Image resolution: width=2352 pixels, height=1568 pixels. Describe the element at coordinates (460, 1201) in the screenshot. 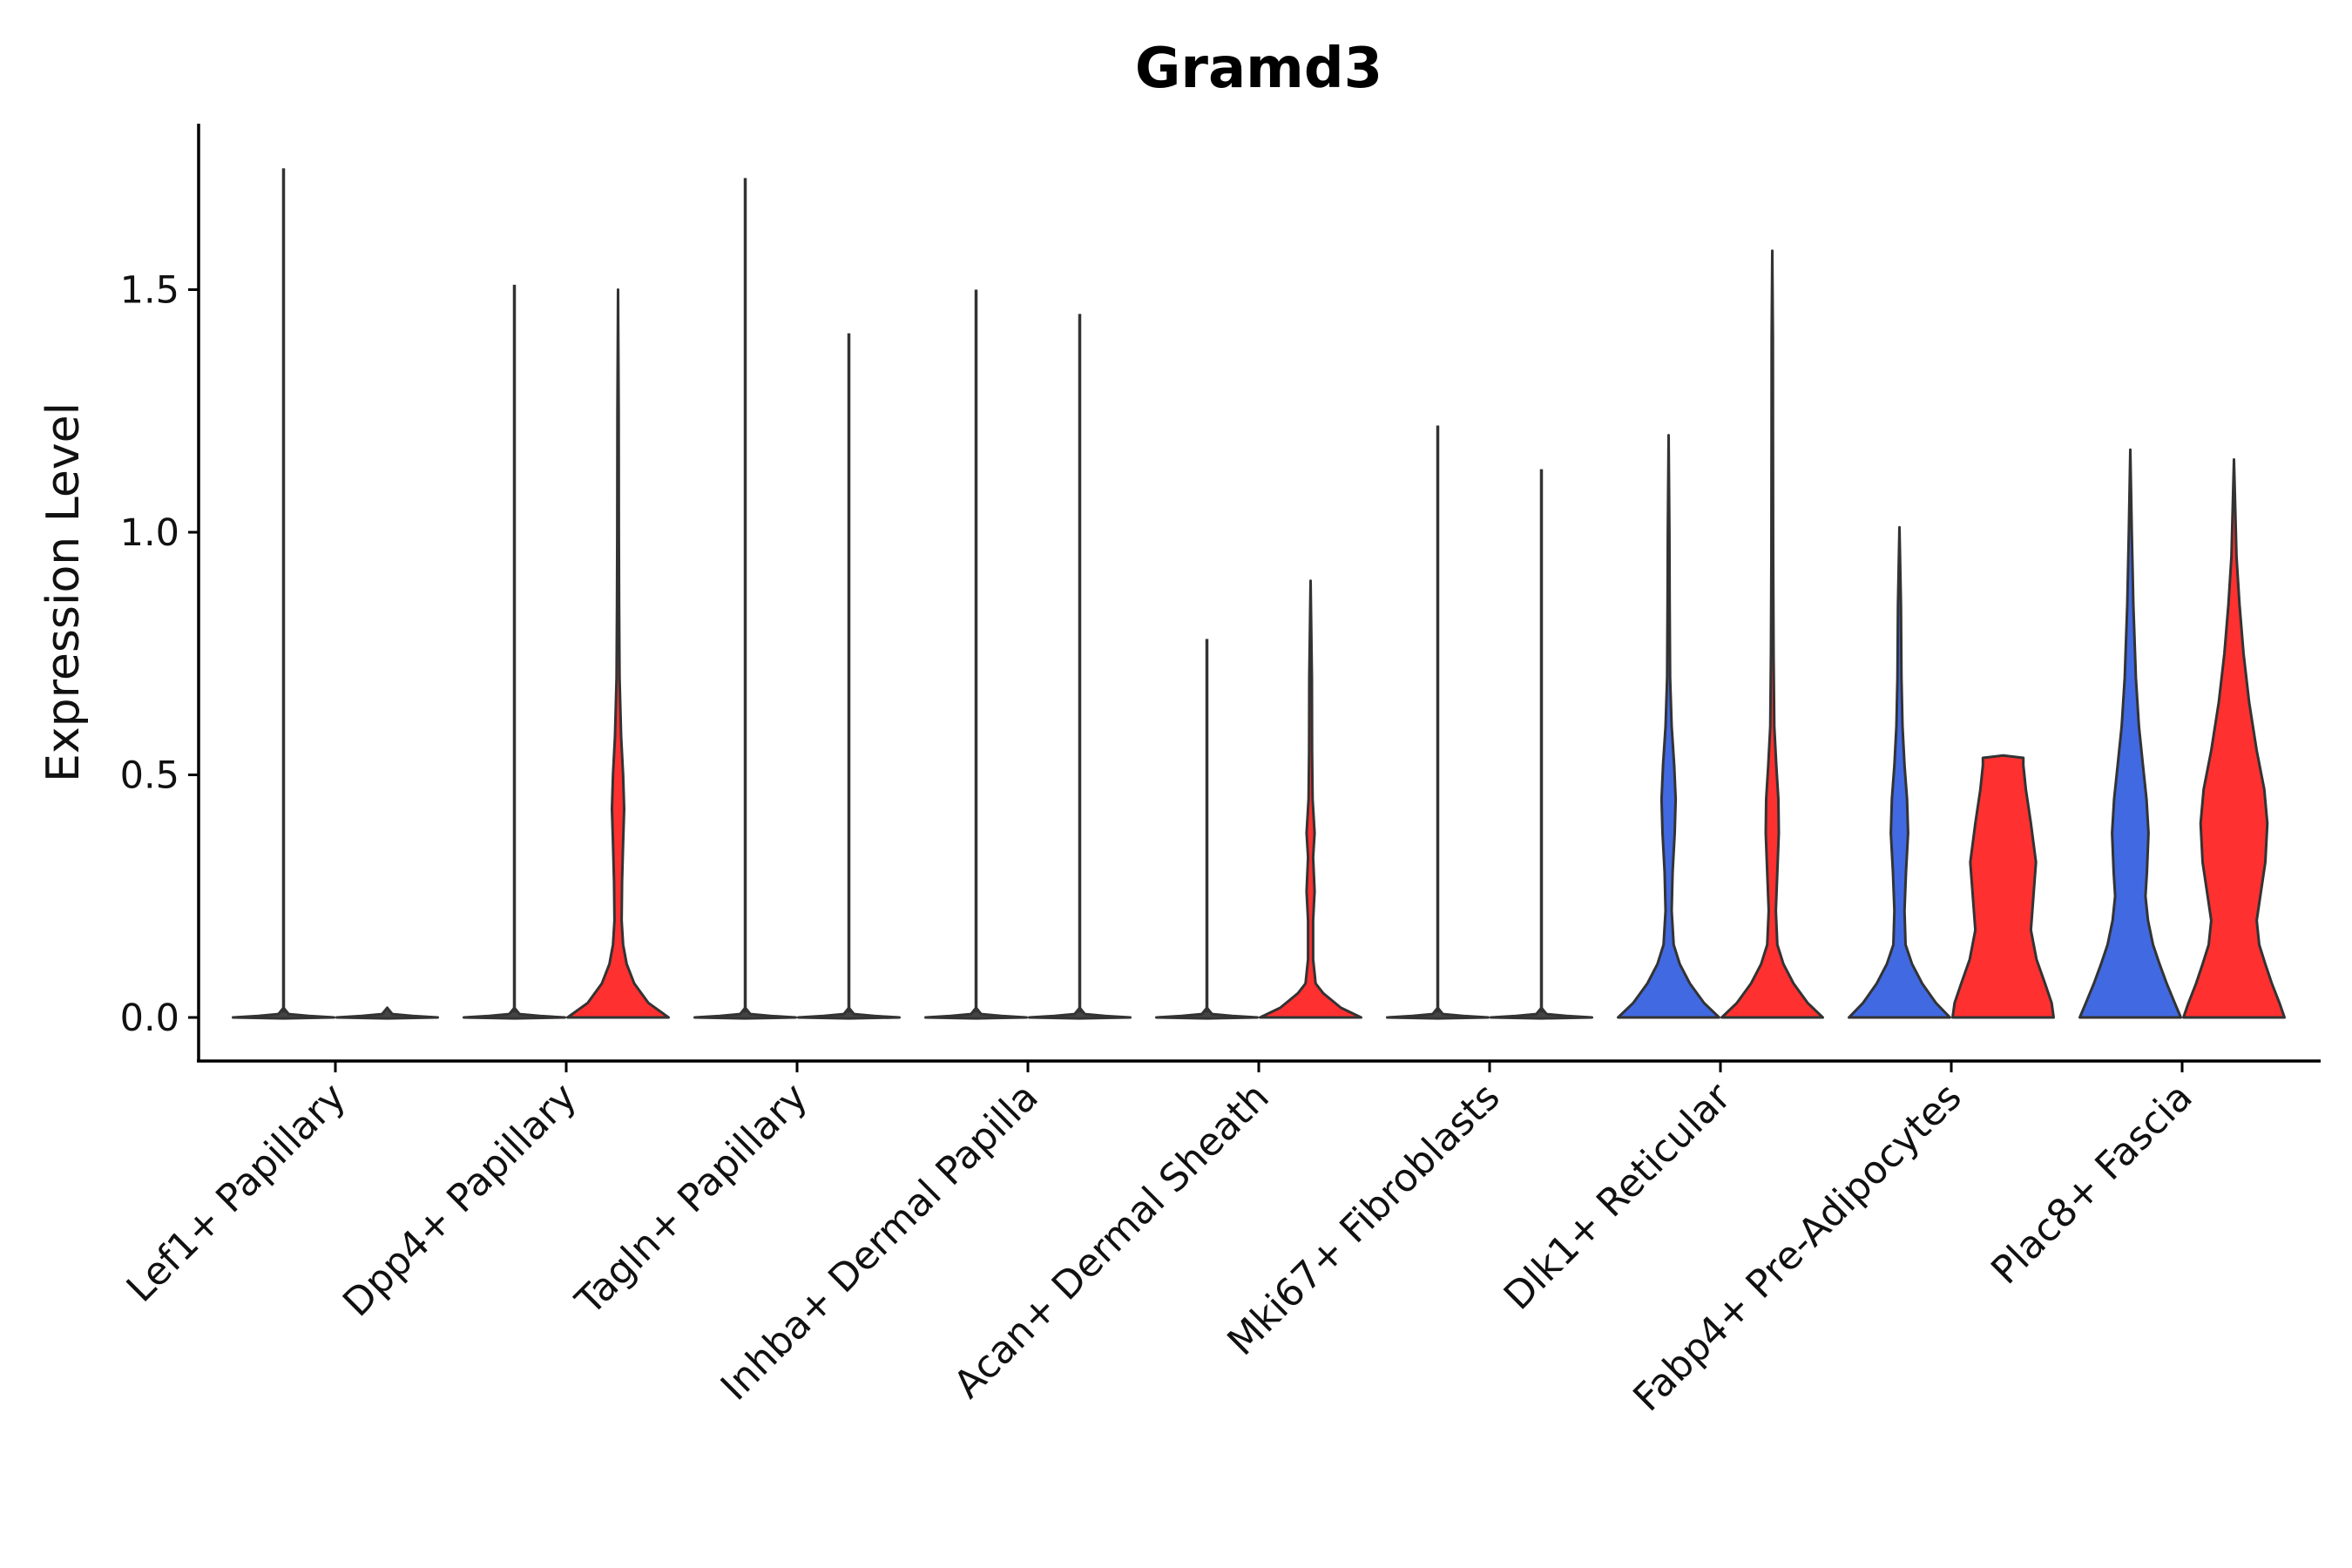

I see `category-label: Dpp4+ Papillary` at that location.